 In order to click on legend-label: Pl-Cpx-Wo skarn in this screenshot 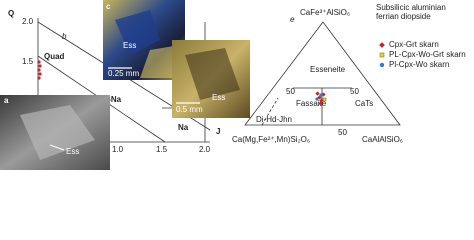, I will do `click(419, 64)`.